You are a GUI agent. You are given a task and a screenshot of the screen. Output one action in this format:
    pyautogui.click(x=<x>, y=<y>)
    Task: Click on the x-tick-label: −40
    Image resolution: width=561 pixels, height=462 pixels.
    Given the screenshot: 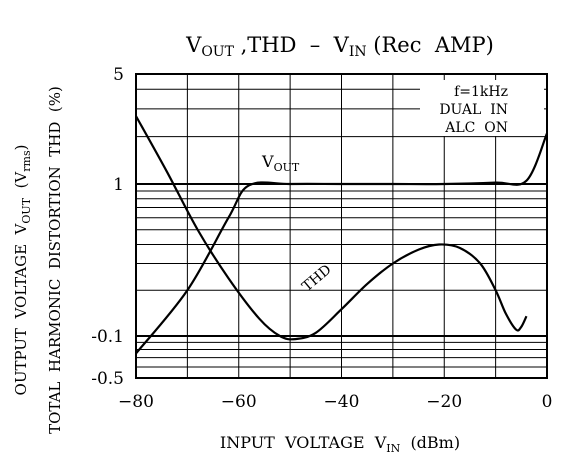 What is the action you would take?
    pyautogui.click(x=342, y=402)
    